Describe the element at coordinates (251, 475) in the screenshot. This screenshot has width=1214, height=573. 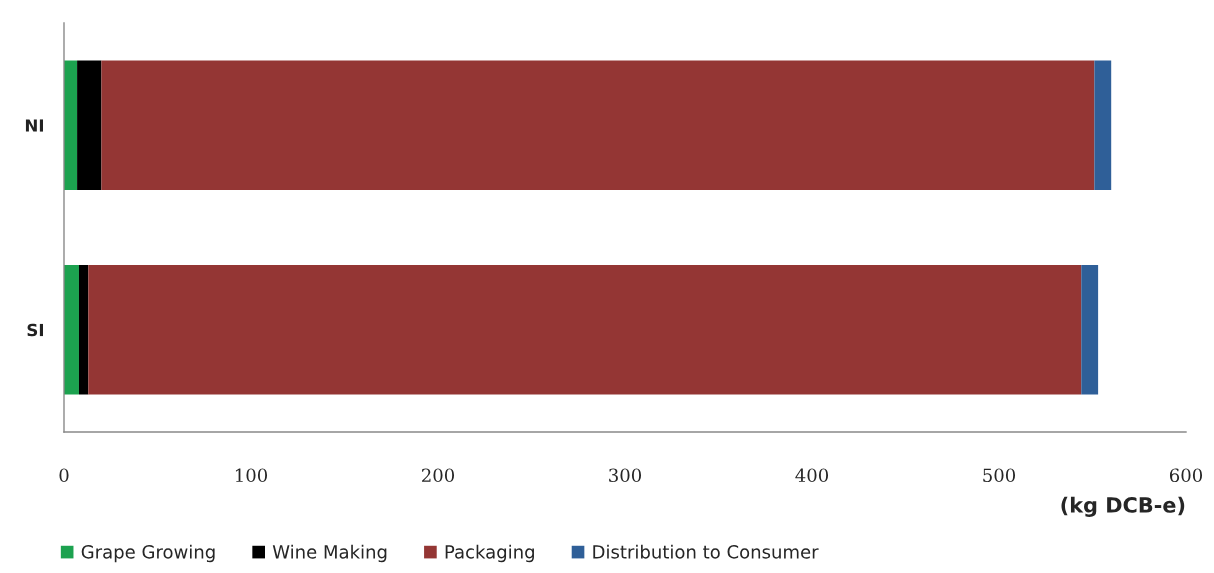
I see `x-tick-label: 100` at that location.